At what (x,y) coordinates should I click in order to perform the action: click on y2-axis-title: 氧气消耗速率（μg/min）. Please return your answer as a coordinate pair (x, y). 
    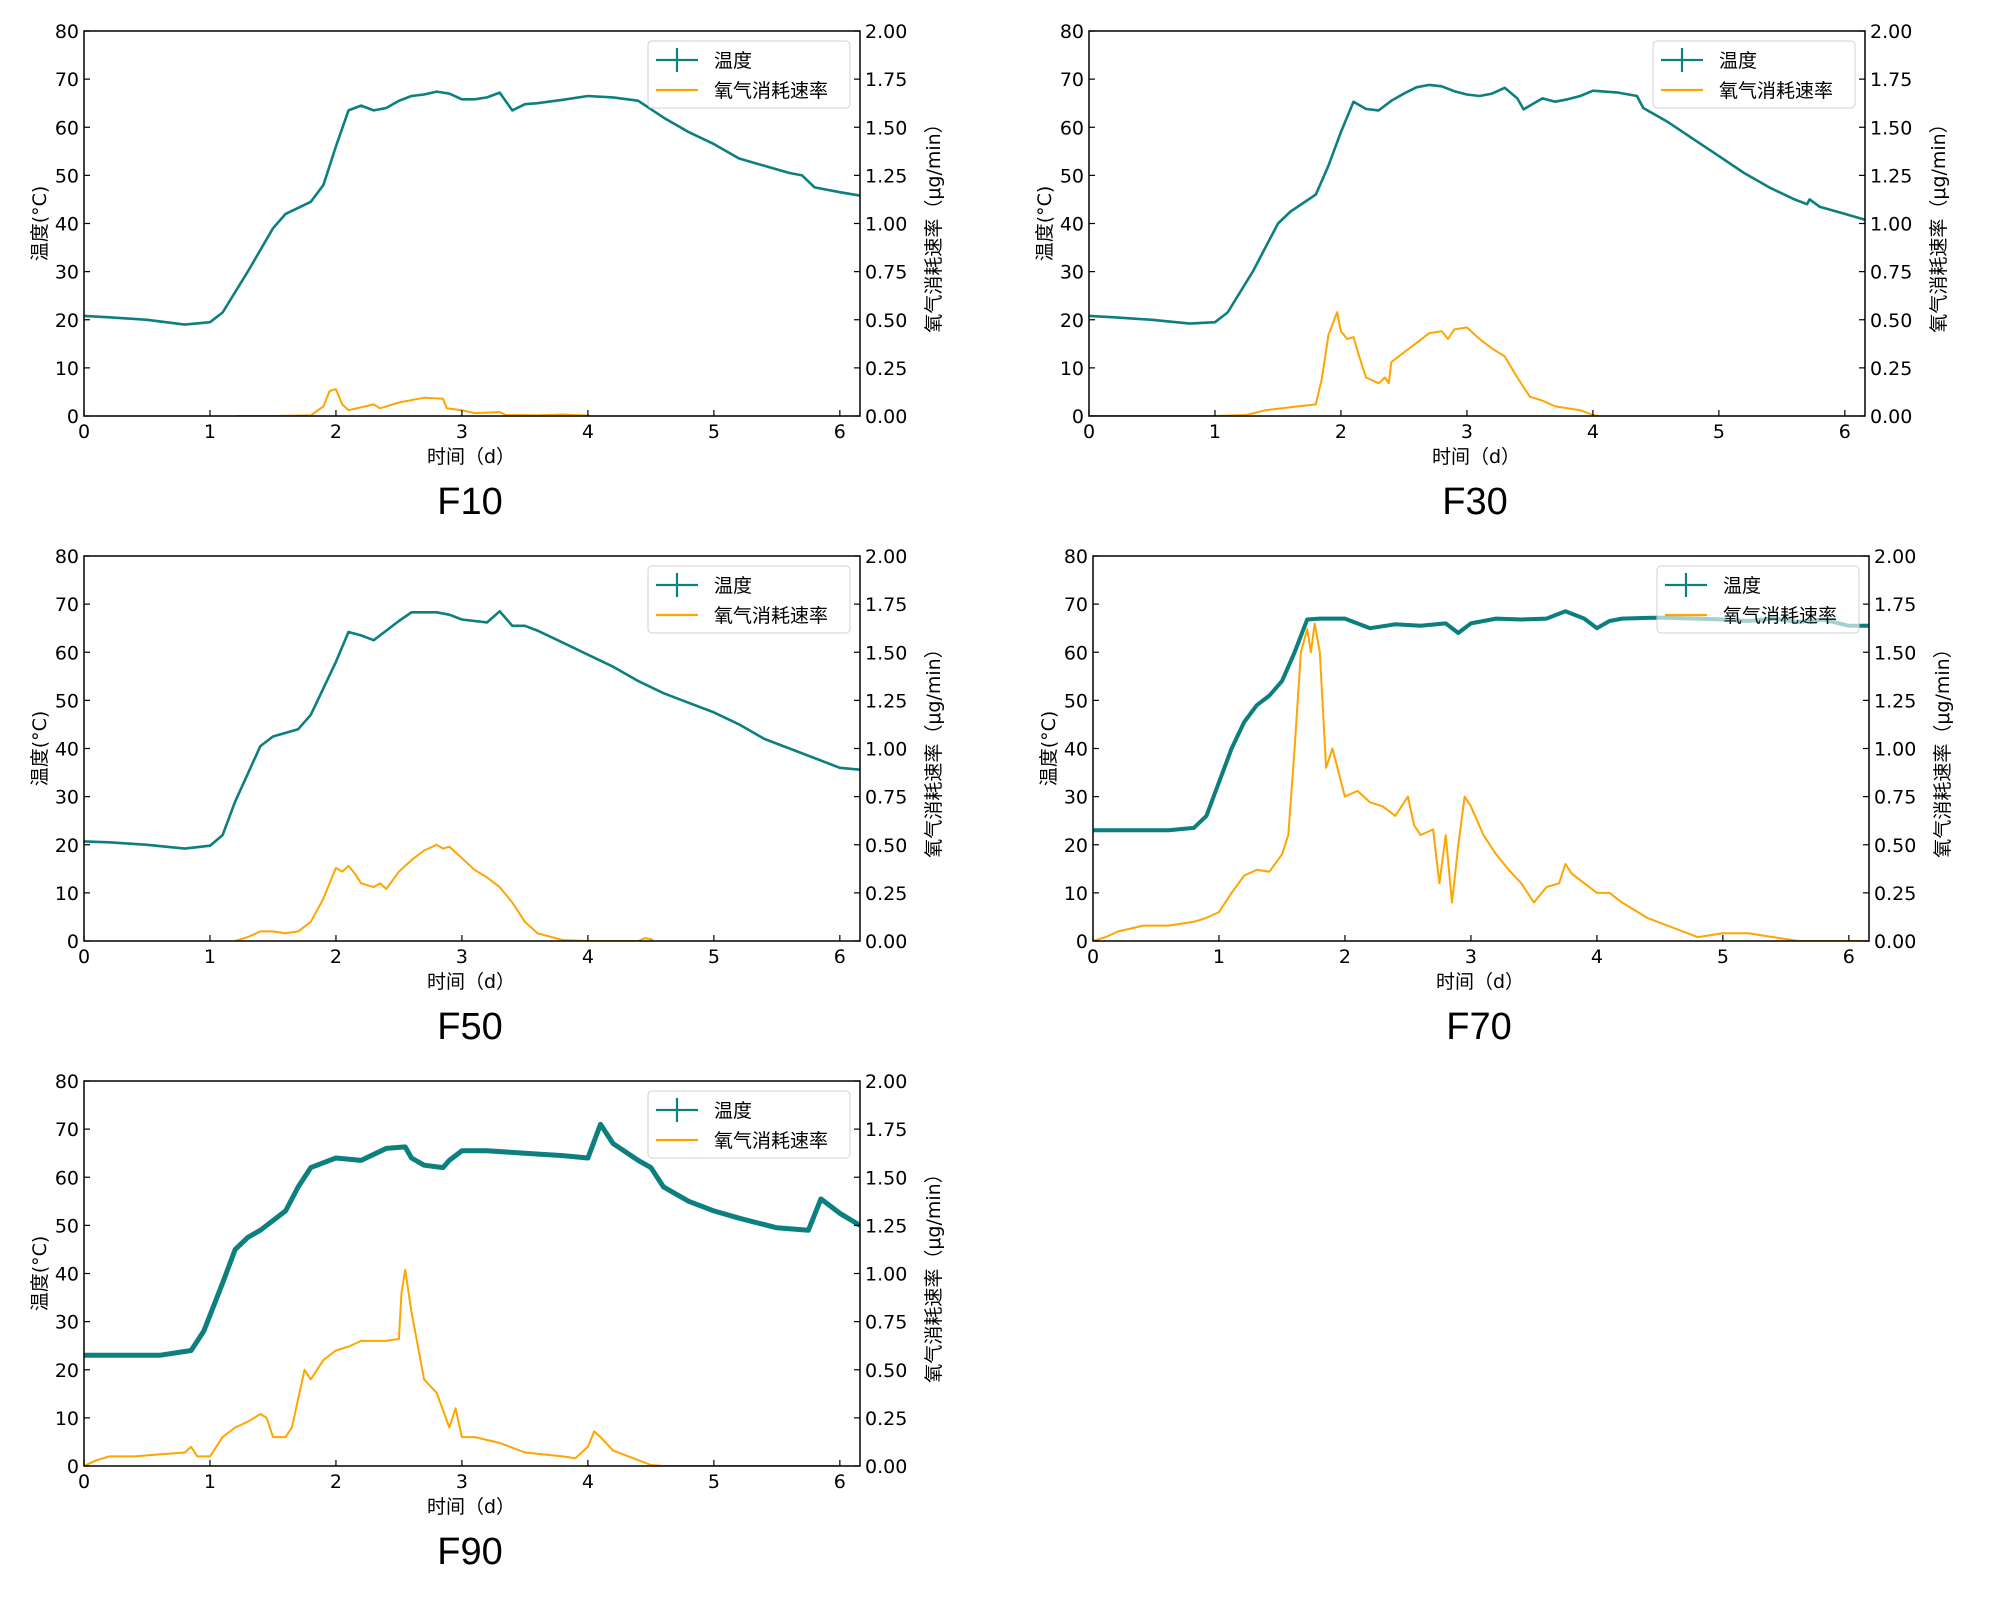
    Looking at the image, I should click on (934, 1273).